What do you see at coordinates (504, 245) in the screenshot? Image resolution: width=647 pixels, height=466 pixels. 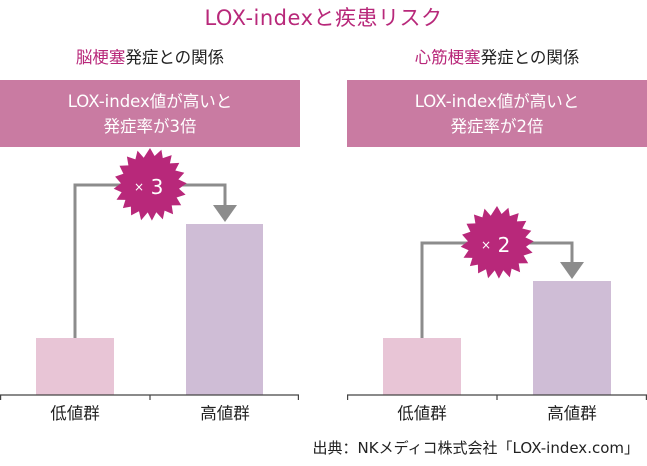 I see `right-multiplier-value: 2` at bounding box center [504, 245].